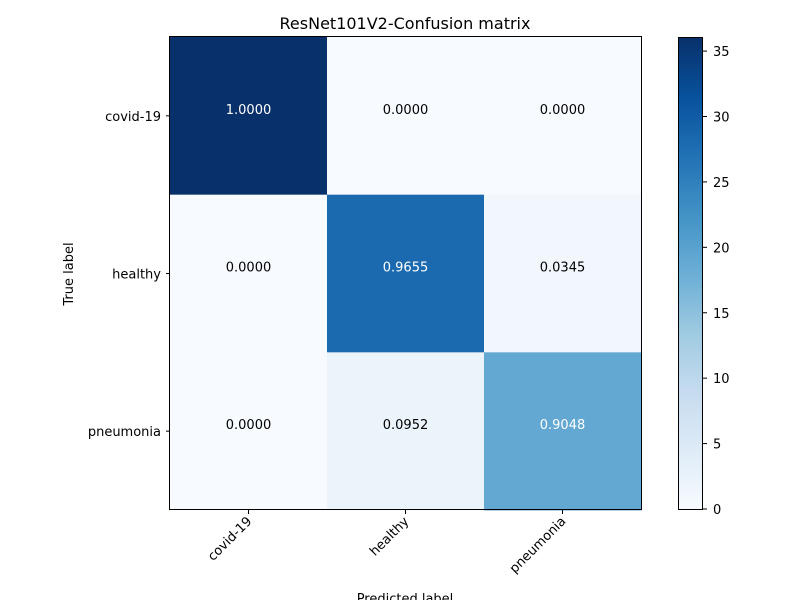  What do you see at coordinates (717, 510) in the screenshot?
I see `colorbar-tick-label: 0` at bounding box center [717, 510].